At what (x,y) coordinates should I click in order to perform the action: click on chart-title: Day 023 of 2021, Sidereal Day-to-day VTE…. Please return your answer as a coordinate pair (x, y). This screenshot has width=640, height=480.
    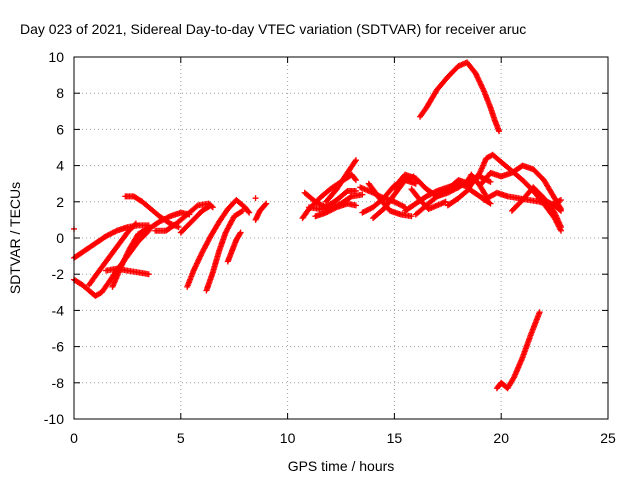
    Looking at the image, I should click on (273, 29).